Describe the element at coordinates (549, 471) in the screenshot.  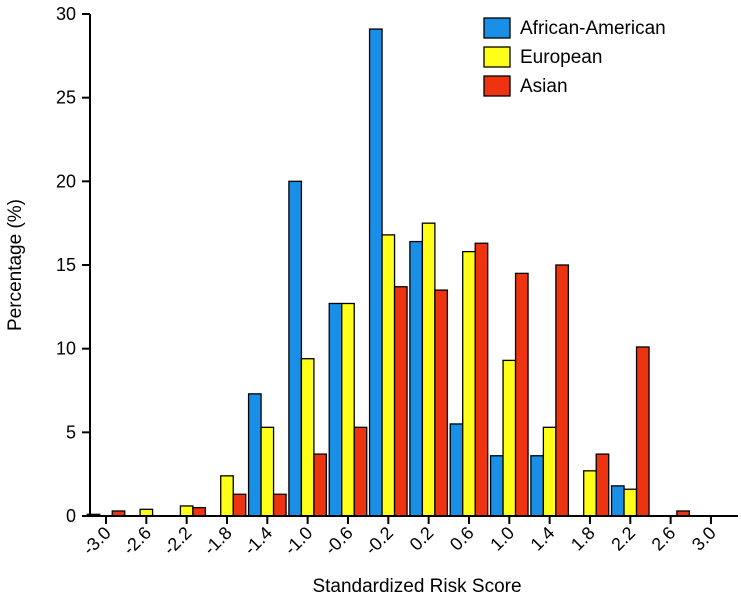
I see `bar-european-1.4` at that location.